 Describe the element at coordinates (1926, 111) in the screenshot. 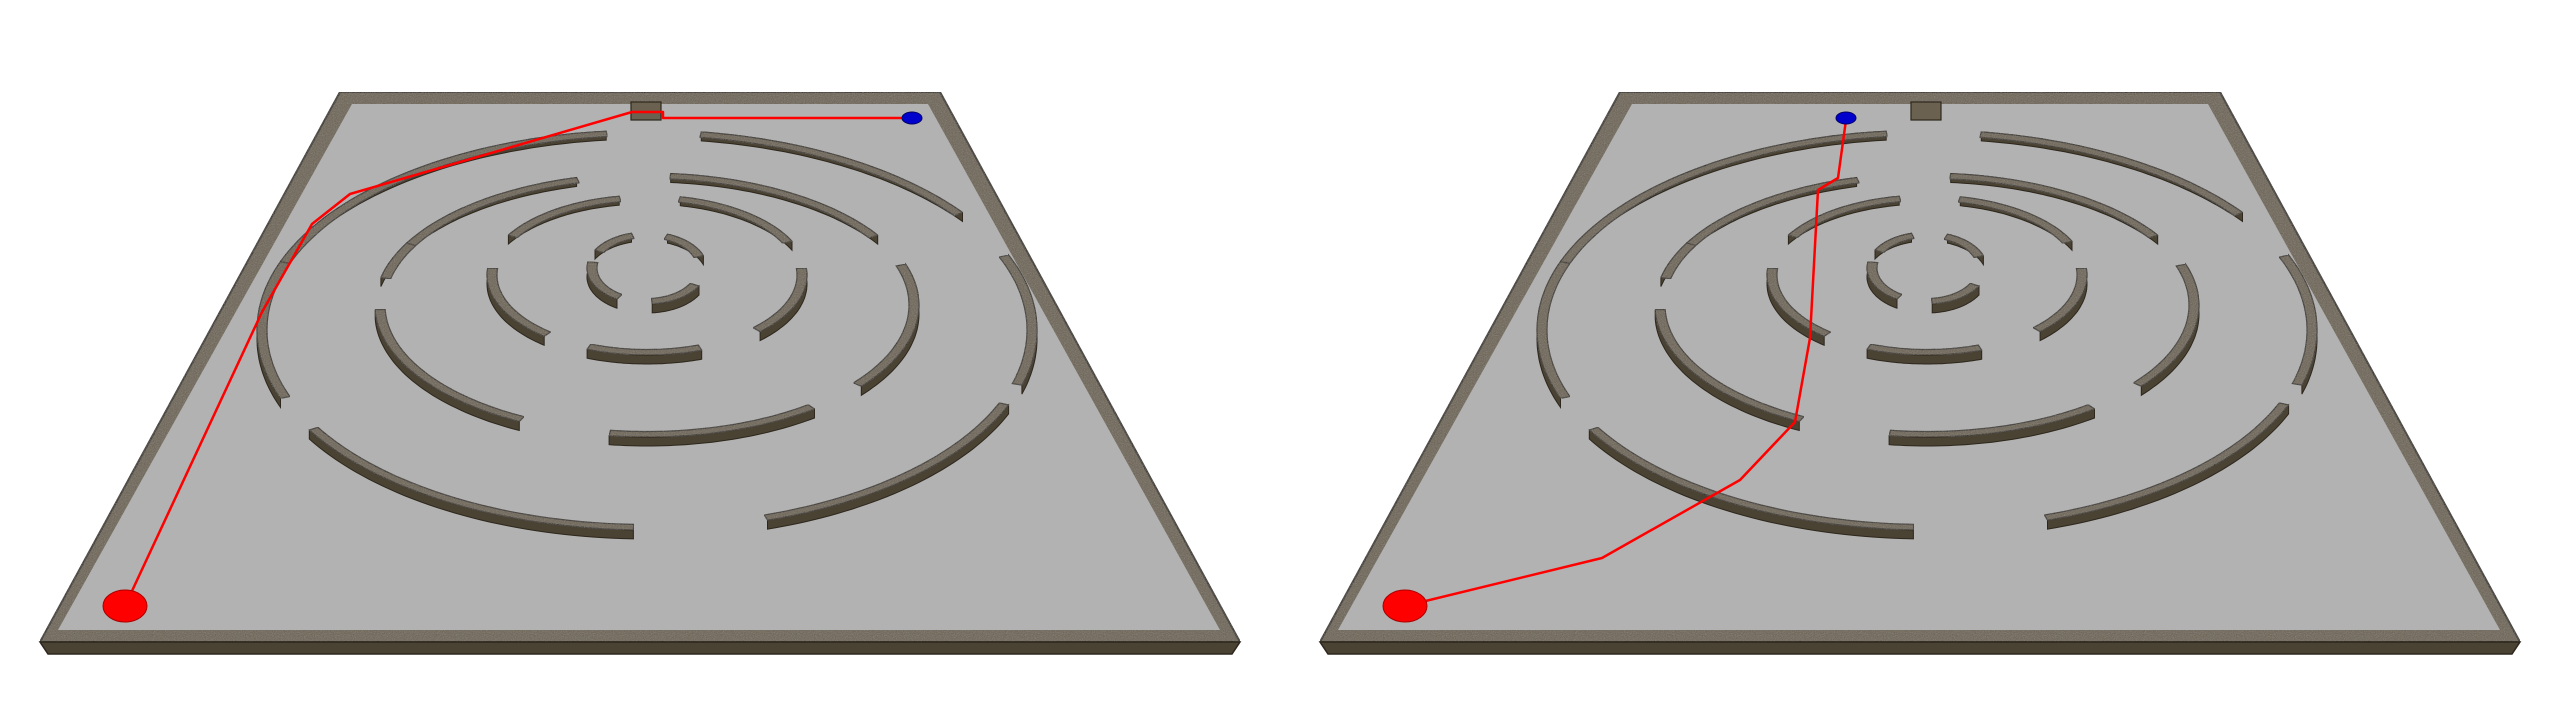

I see `top-connector-wall` at that location.